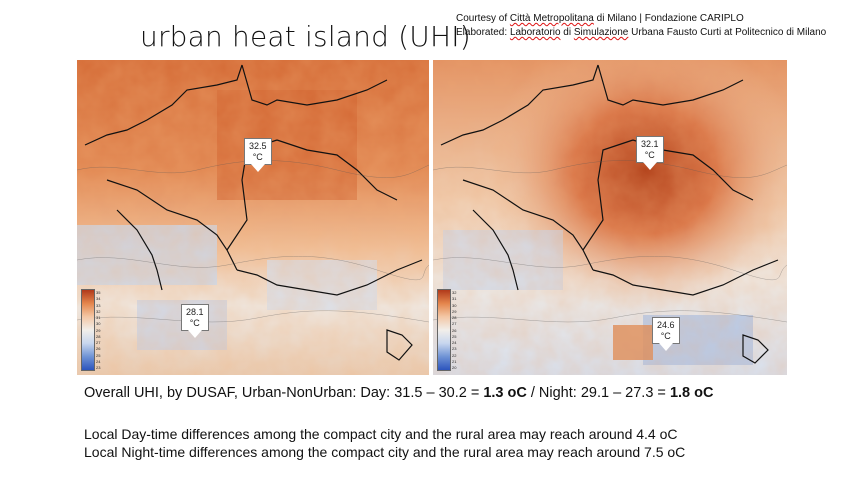  What do you see at coordinates (98, 324) in the screenshot?
I see `day-legend-tick: 30` at bounding box center [98, 324].